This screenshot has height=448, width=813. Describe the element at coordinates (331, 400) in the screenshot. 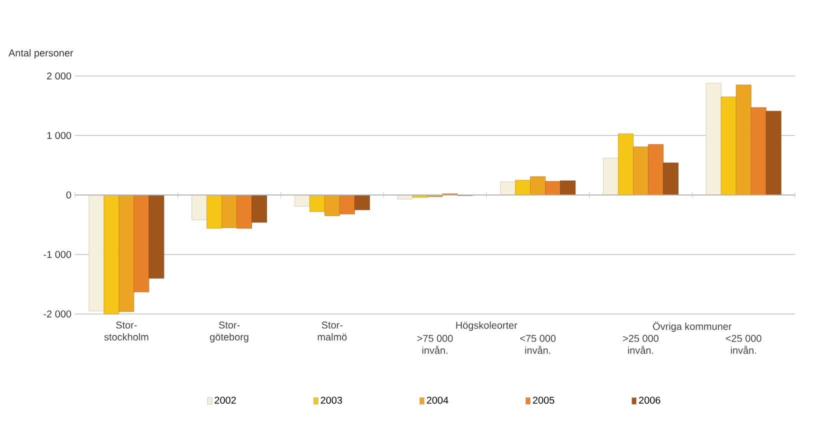

I see `legend-label: 2003` at that location.